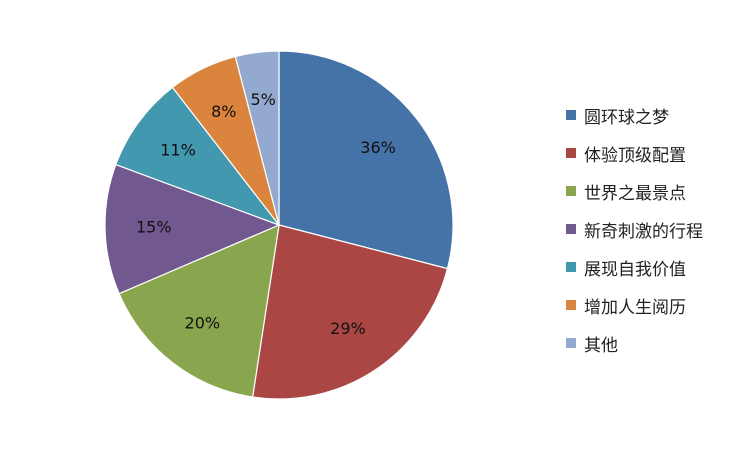 This screenshot has width=750, height=450. What do you see at coordinates (262, 99) in the screenshot?
I see `slice-label-7: 5%` at bounding box center [262, 99].